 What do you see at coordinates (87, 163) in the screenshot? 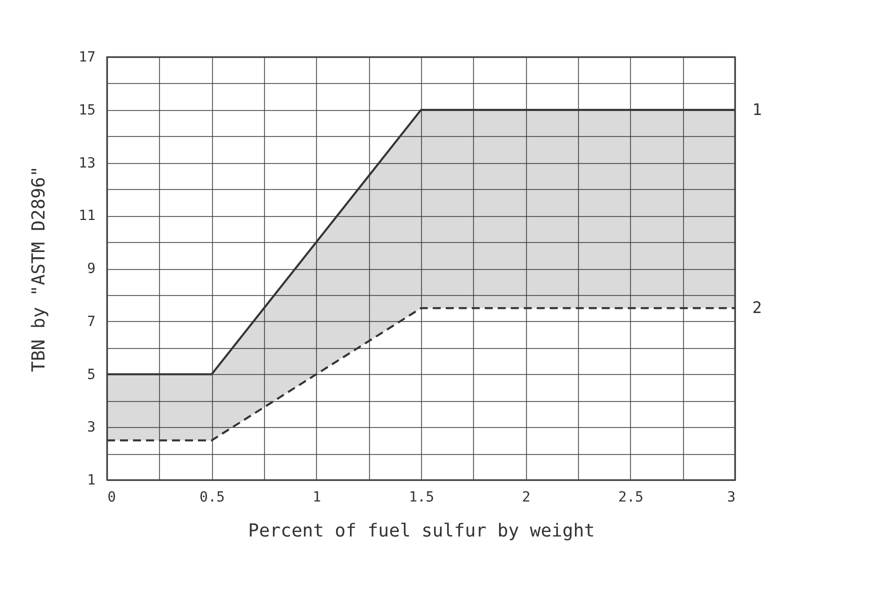
I see `y-tick-label: 13` at bounding box center [87, 163].